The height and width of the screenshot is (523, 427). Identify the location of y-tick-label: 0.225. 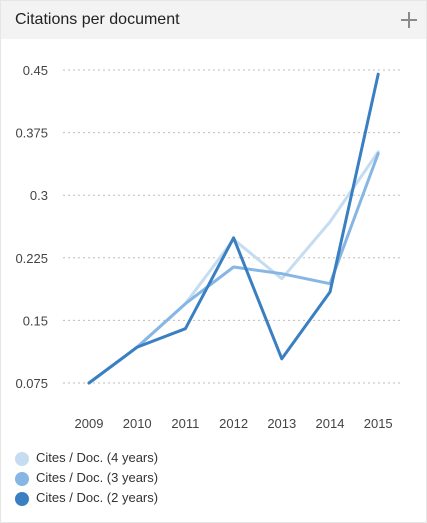
(31, 258).